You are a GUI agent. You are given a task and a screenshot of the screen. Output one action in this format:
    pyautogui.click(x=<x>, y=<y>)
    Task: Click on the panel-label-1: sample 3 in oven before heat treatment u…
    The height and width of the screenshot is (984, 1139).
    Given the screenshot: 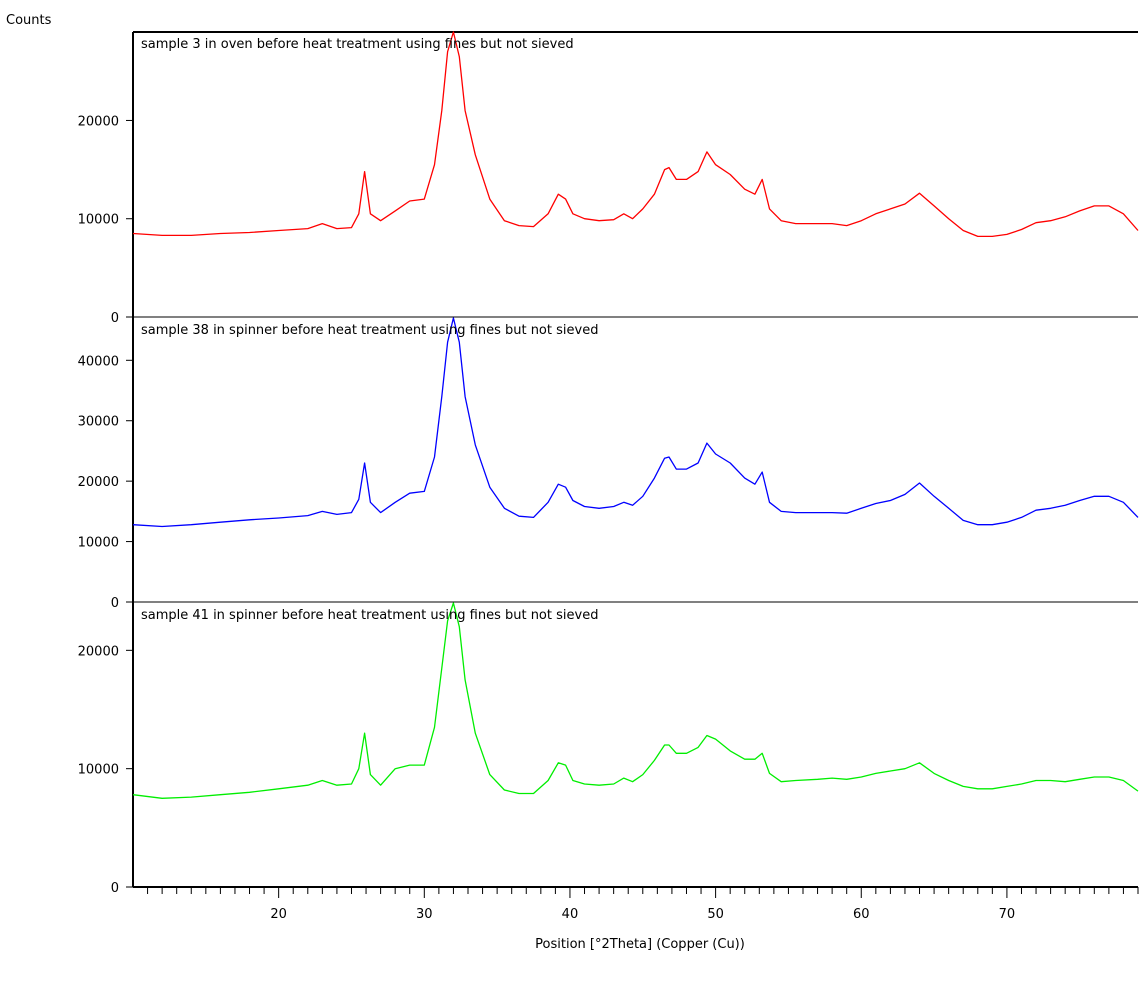 What is the action you would take?
    pyautogui.click(x=357, y=44)
    